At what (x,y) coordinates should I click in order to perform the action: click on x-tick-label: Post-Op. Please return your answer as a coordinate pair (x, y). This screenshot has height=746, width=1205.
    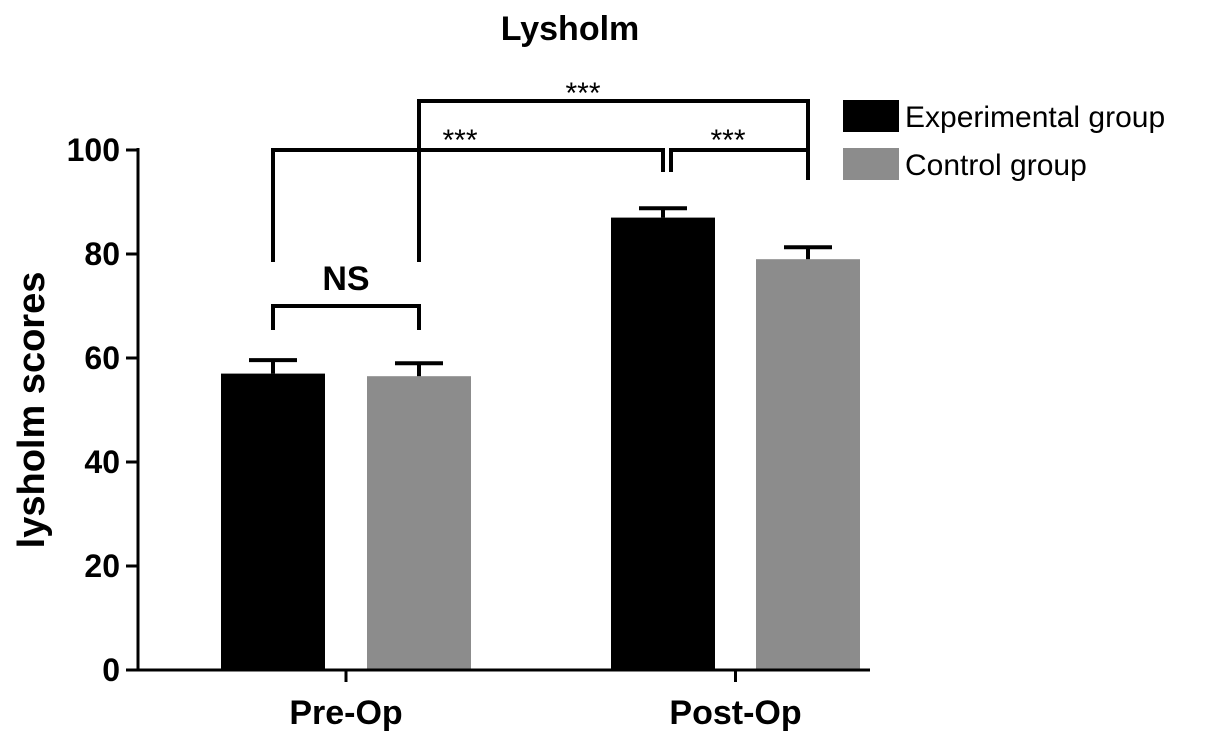
    Looking at the image, I should click on (735, 713).